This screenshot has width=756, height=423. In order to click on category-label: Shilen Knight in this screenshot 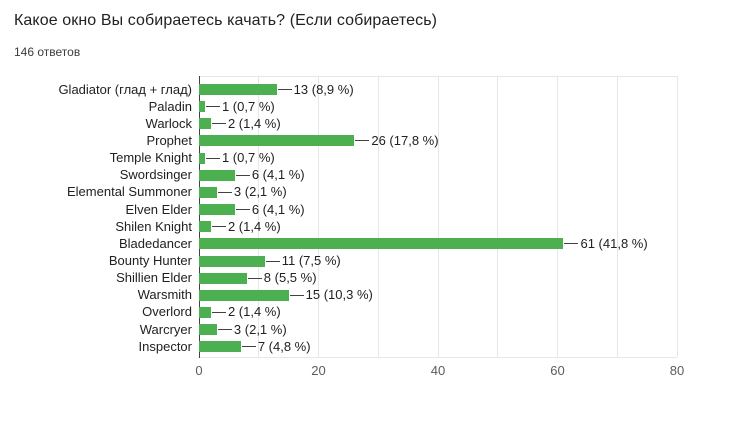, I will do `click(153, 226)`.